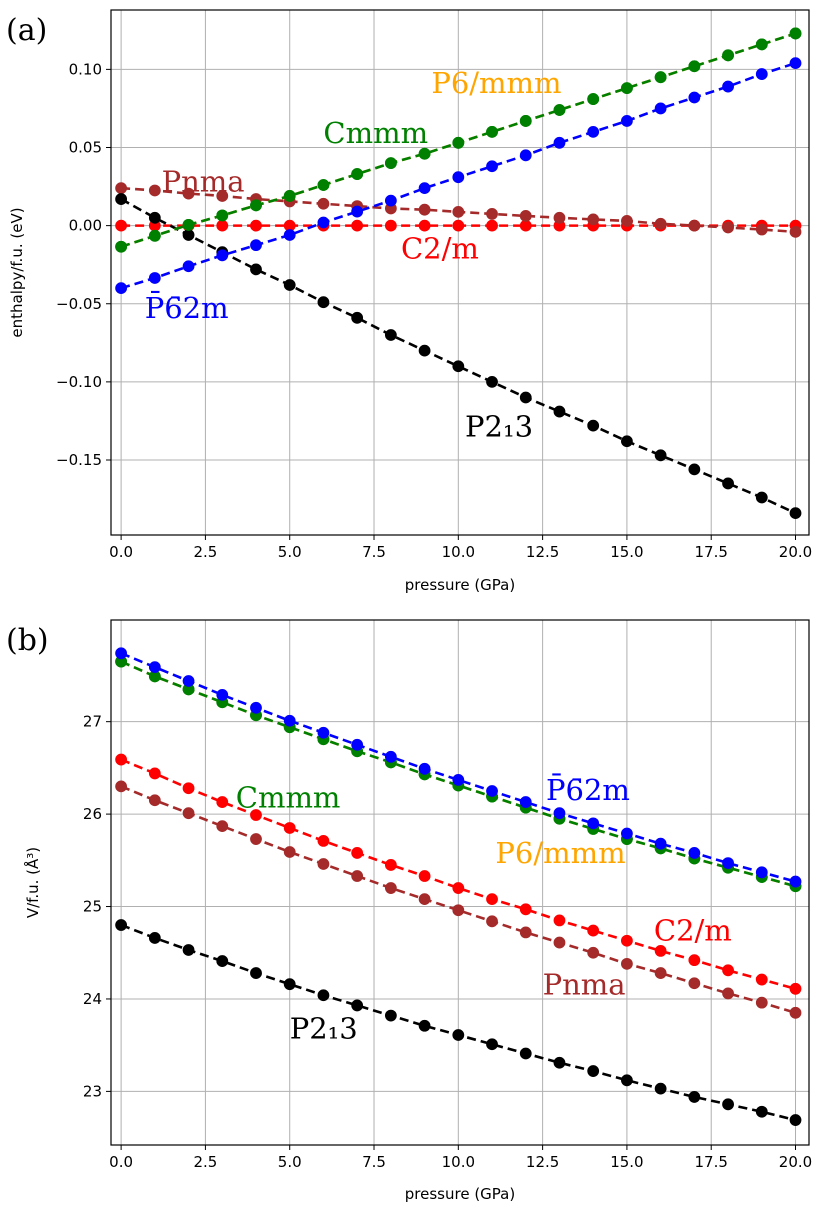 The height and width of the screenshot is (1213, 832). I want to click on series-label-p-6-2m: P̄6̄2m, so click(588, 789).